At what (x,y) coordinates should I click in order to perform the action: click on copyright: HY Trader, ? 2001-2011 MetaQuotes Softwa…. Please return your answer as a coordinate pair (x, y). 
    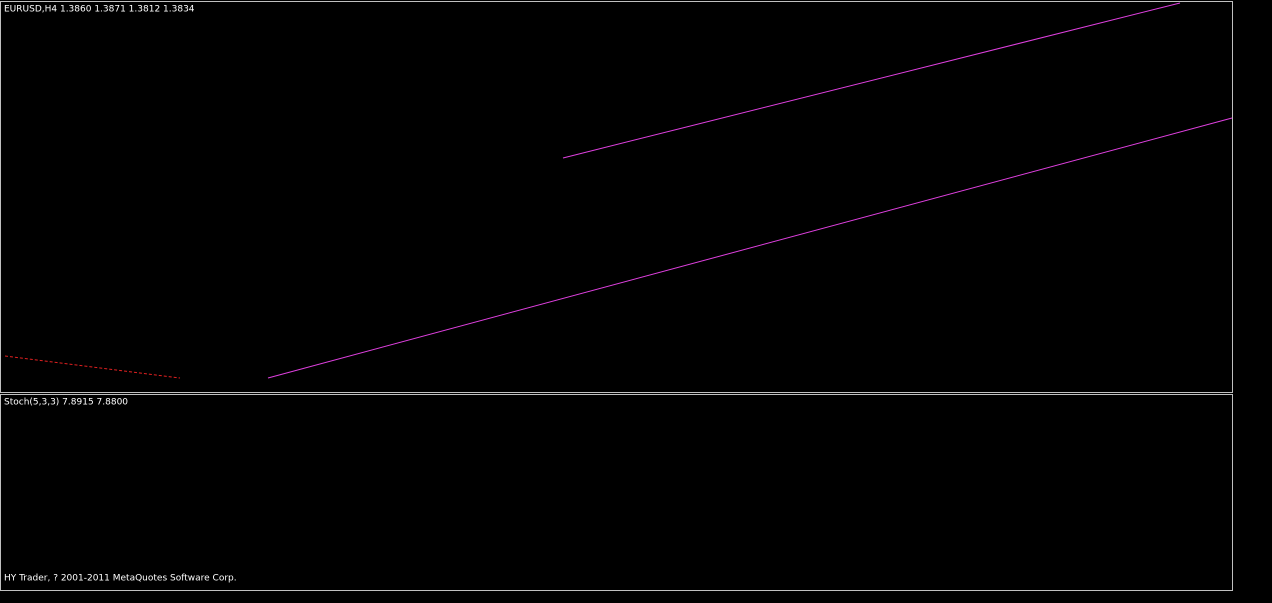
    Looking at the image, I should click on (120, 579).